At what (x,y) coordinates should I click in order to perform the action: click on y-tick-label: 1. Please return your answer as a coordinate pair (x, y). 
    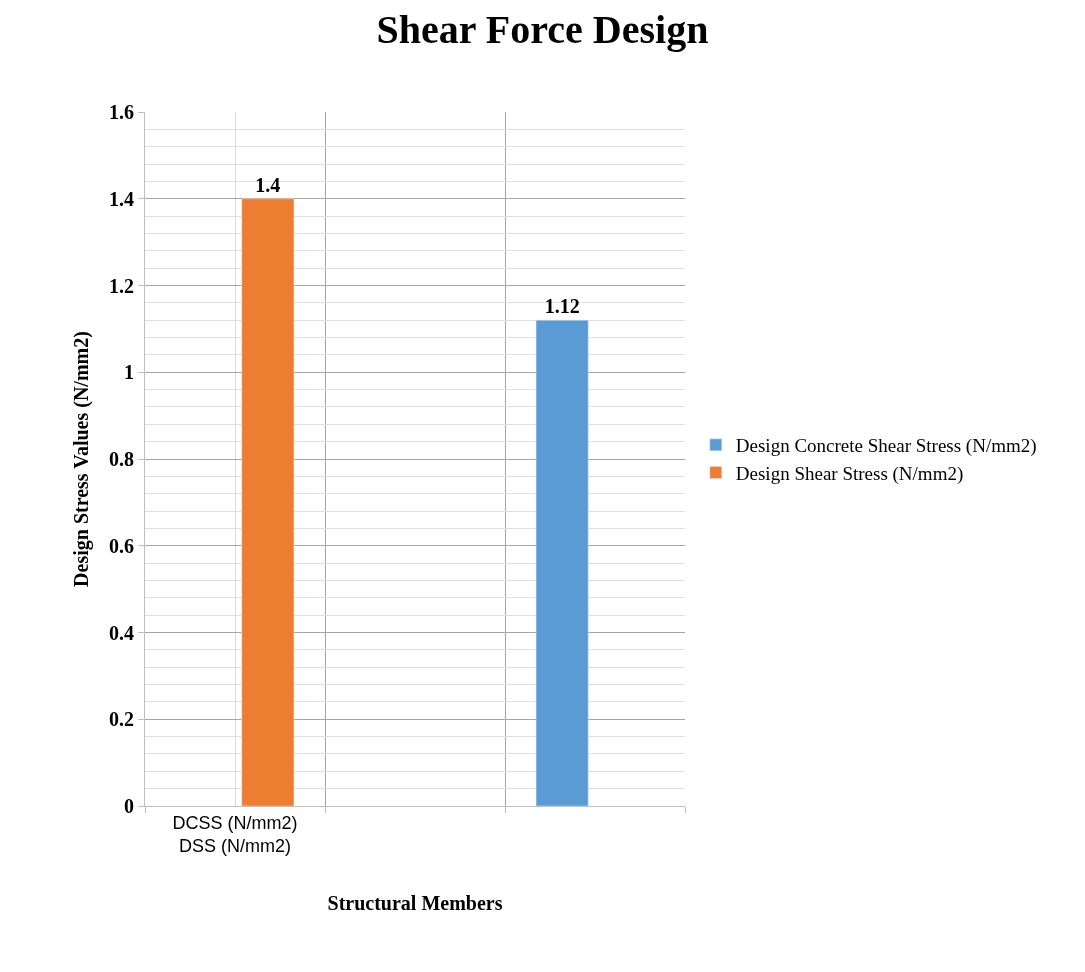
    Looking at the image, I should click on (129, 372).